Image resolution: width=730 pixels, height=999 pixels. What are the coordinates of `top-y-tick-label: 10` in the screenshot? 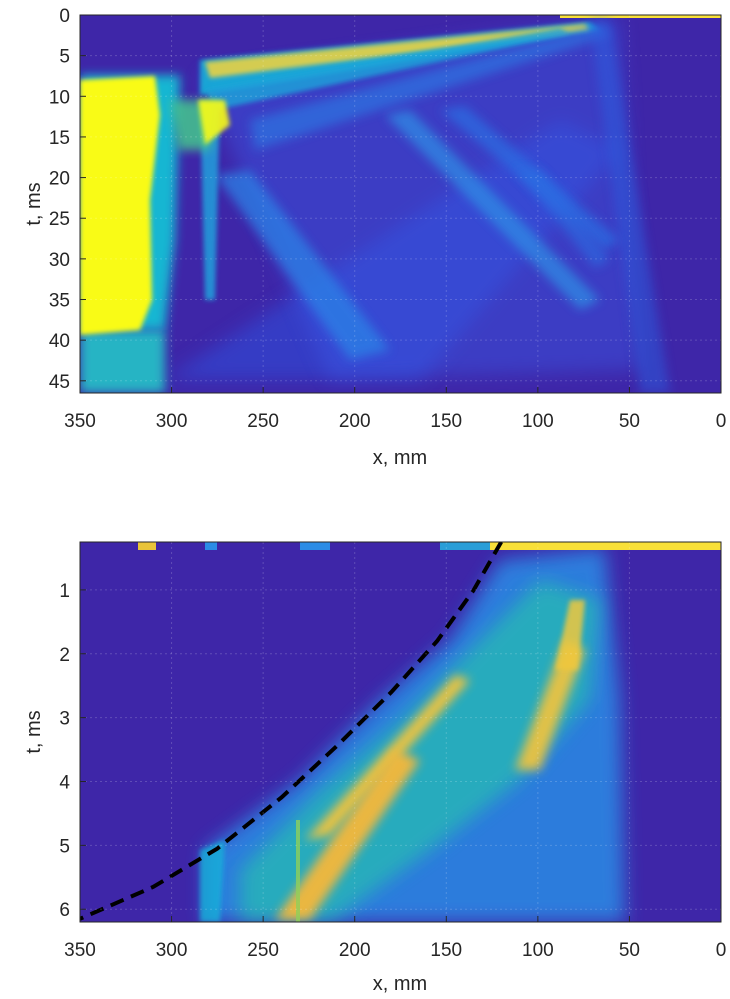 It's located at (59, 97).